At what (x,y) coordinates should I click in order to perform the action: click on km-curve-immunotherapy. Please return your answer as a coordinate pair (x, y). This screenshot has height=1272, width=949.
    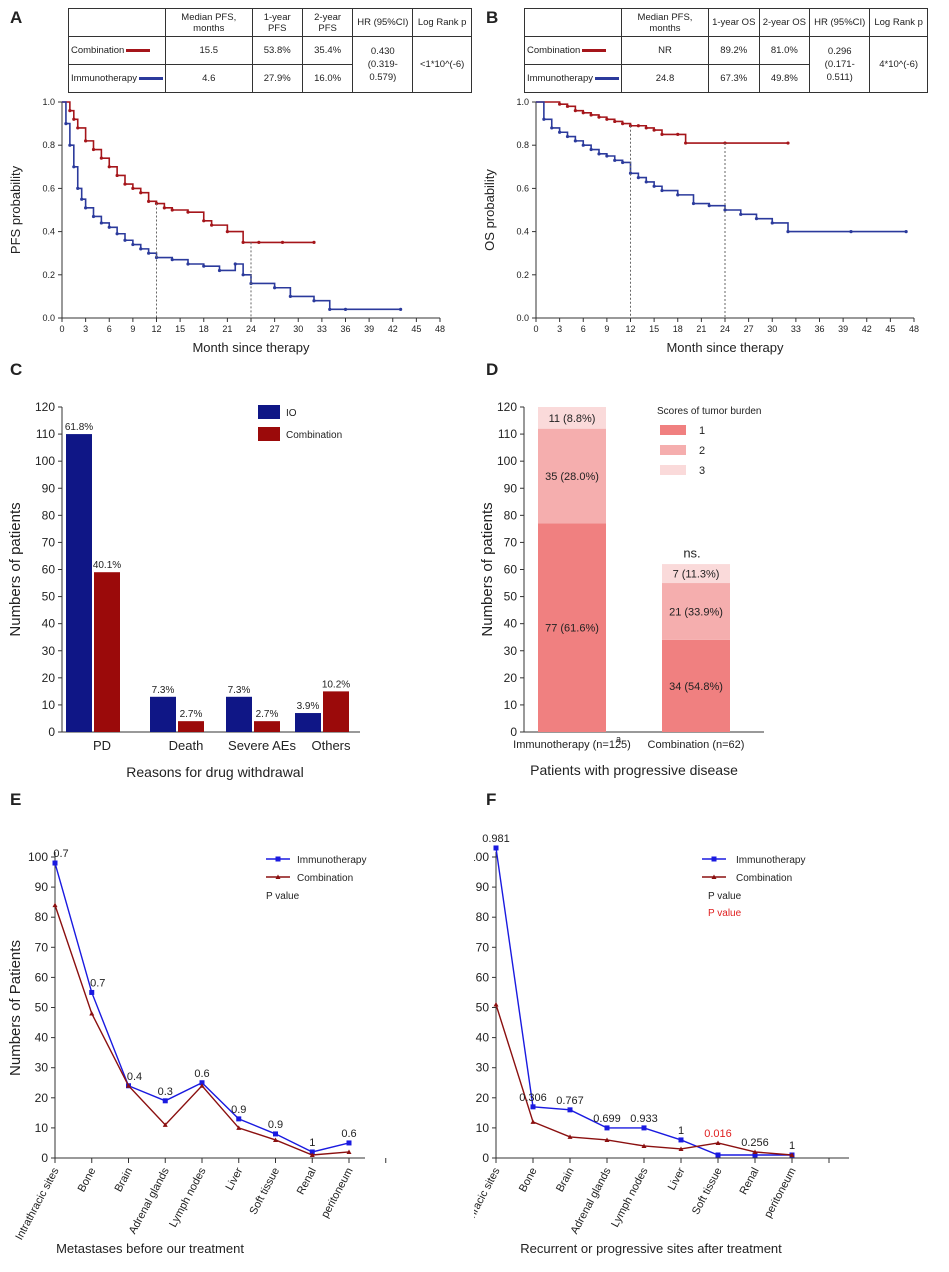
    Looking at the image, I should click on (231, 206).